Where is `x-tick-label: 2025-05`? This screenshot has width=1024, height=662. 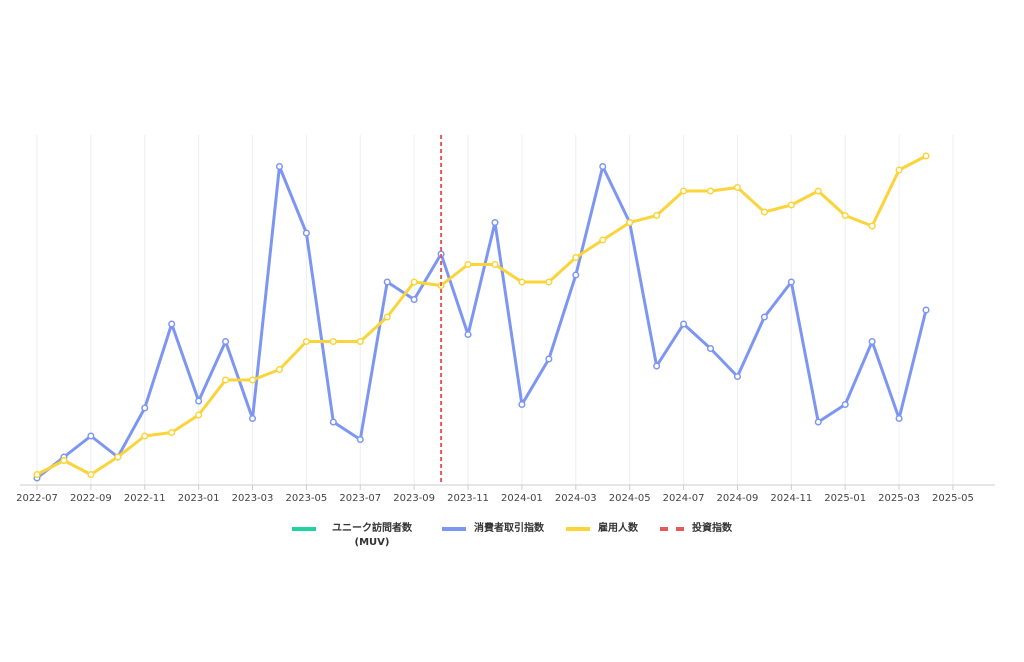
x-tick-label: 2025-05 is located at coordinates (953, 498).